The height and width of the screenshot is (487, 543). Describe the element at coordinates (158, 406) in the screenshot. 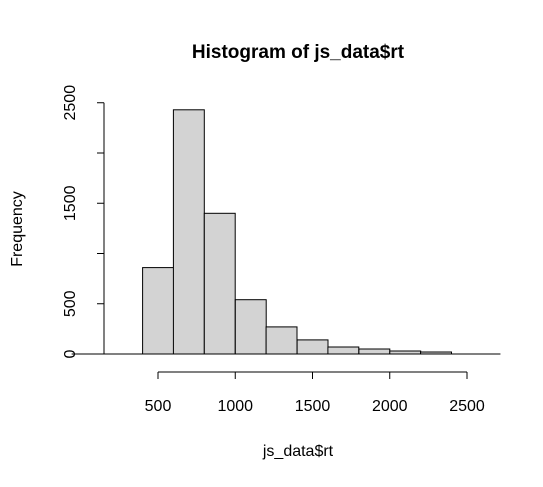

I see `x-tick-label: 500` at that location.